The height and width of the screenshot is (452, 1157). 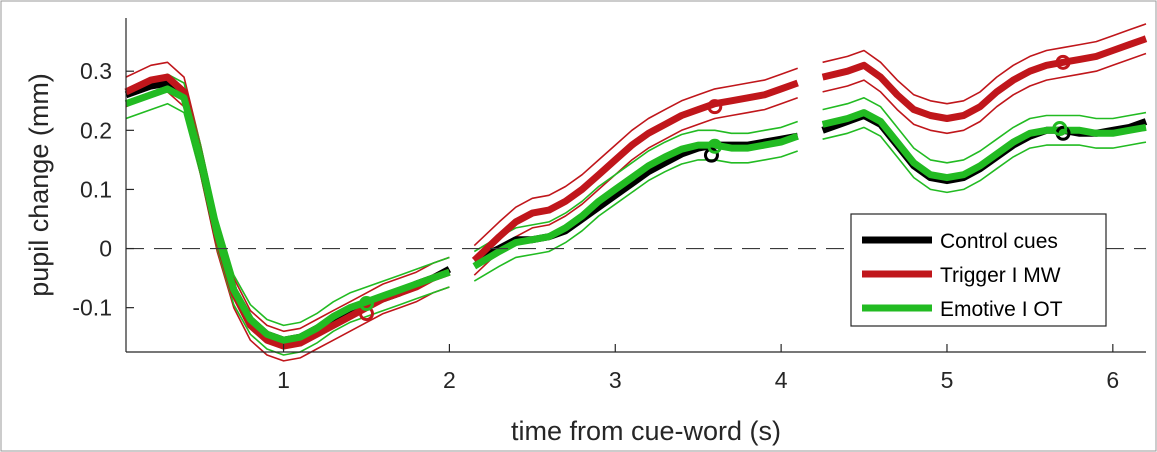 I want to click on y-tick-label: 0.1, so click(x=96, y=189).